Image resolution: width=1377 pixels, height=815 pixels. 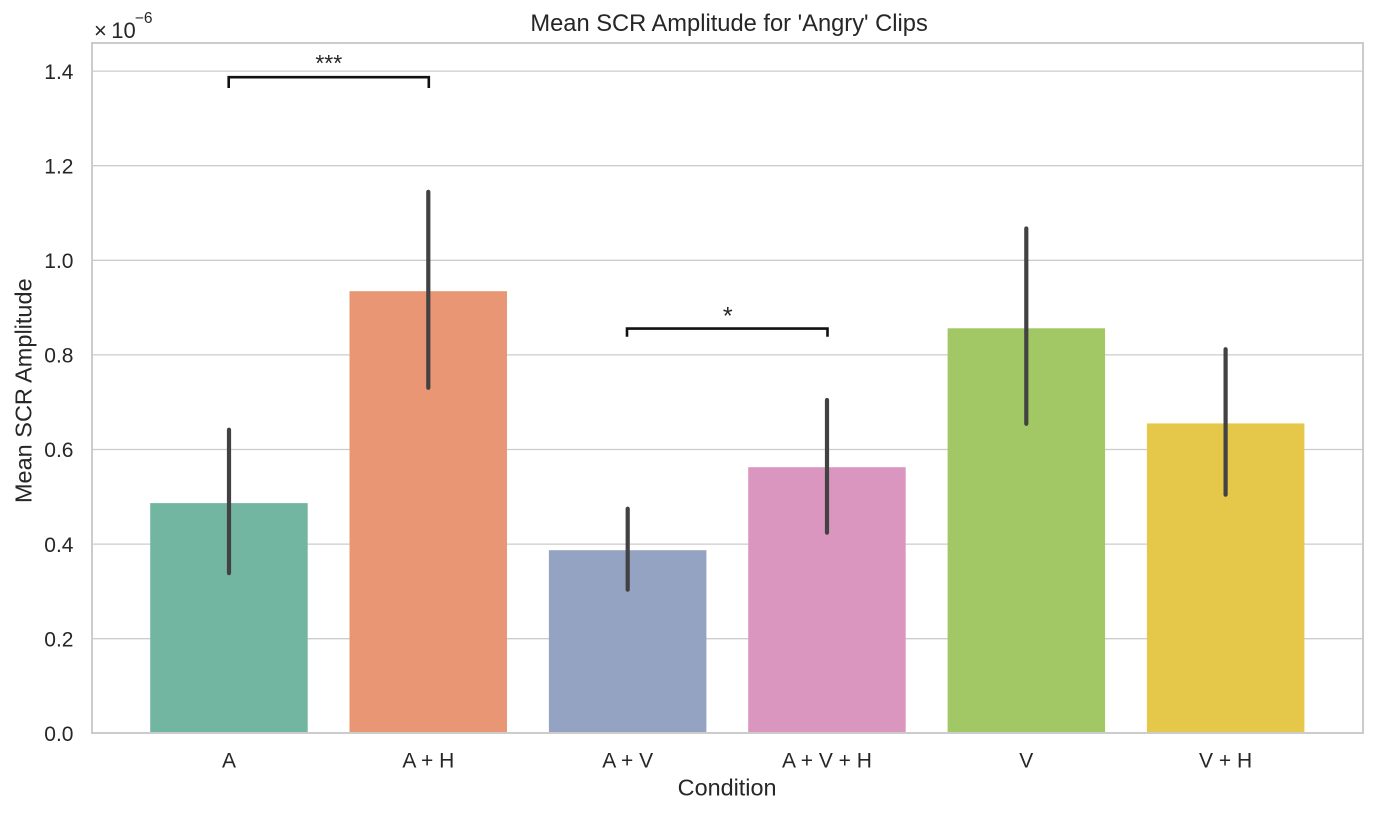 What do you see at coordinates (144, 18) in the screenshot?
I see `svg-text: −6` at bounding box center [144, 18].